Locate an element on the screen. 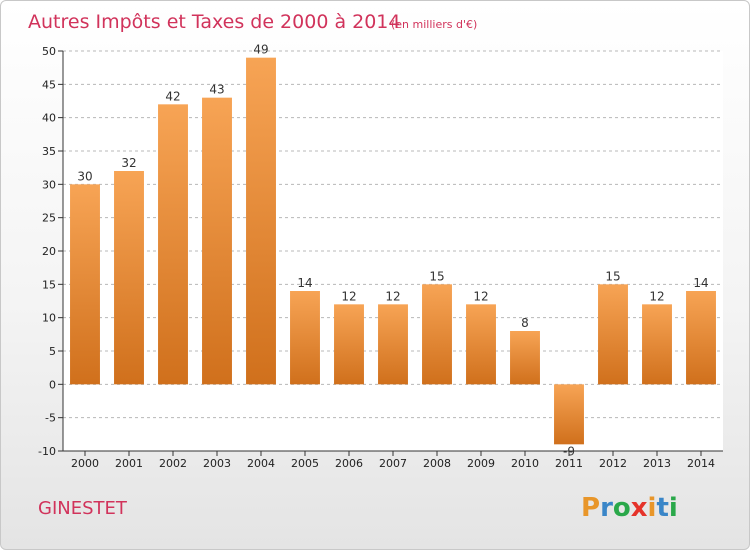 The width and height of the screenshot is (750, 550). bar-2005 is located at coordinates (305, 338).